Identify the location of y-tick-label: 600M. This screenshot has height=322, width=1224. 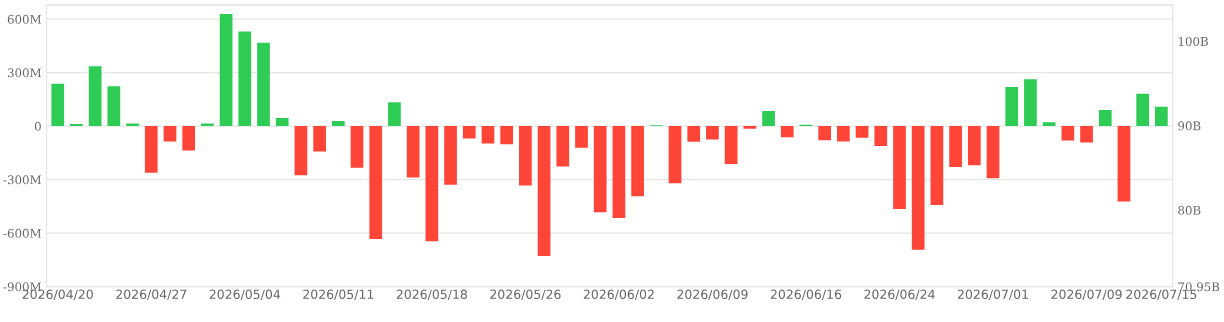
(24, 19).